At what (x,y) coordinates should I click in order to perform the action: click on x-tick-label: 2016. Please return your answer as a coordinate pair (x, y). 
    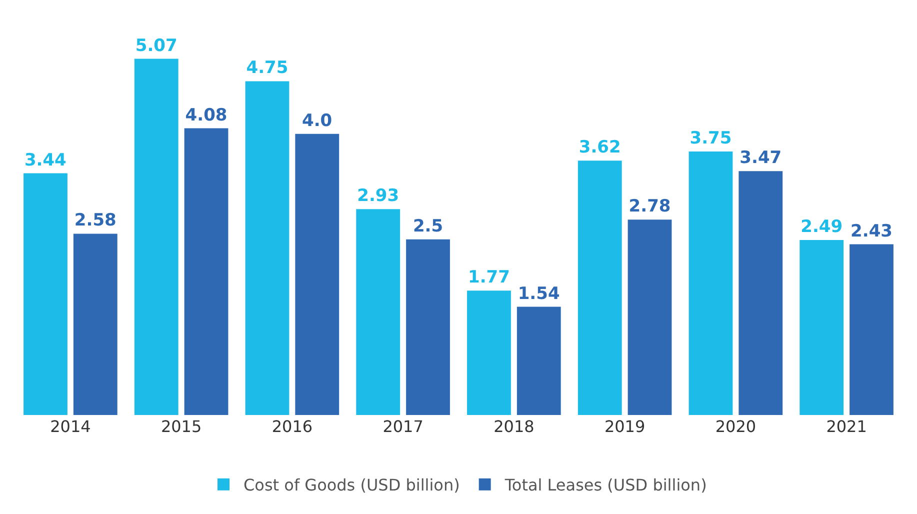
    Looking at the image, I should click on (292, 426).